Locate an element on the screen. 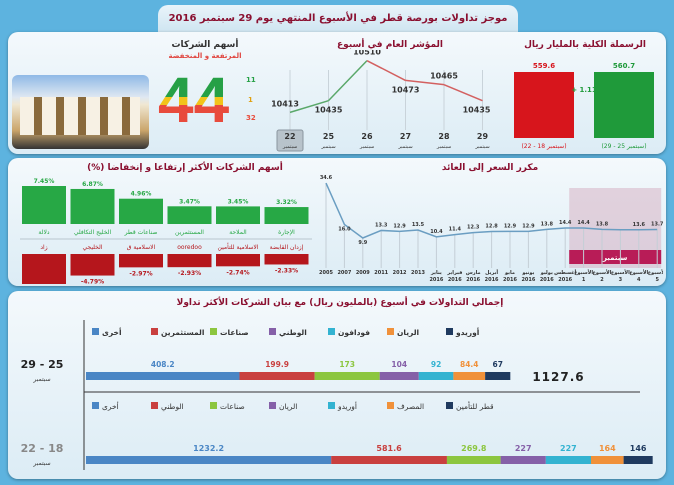 This screenshot has height=485, width=674. gainer-name: الخليج التكافلي is located at coordinates (93, 232).